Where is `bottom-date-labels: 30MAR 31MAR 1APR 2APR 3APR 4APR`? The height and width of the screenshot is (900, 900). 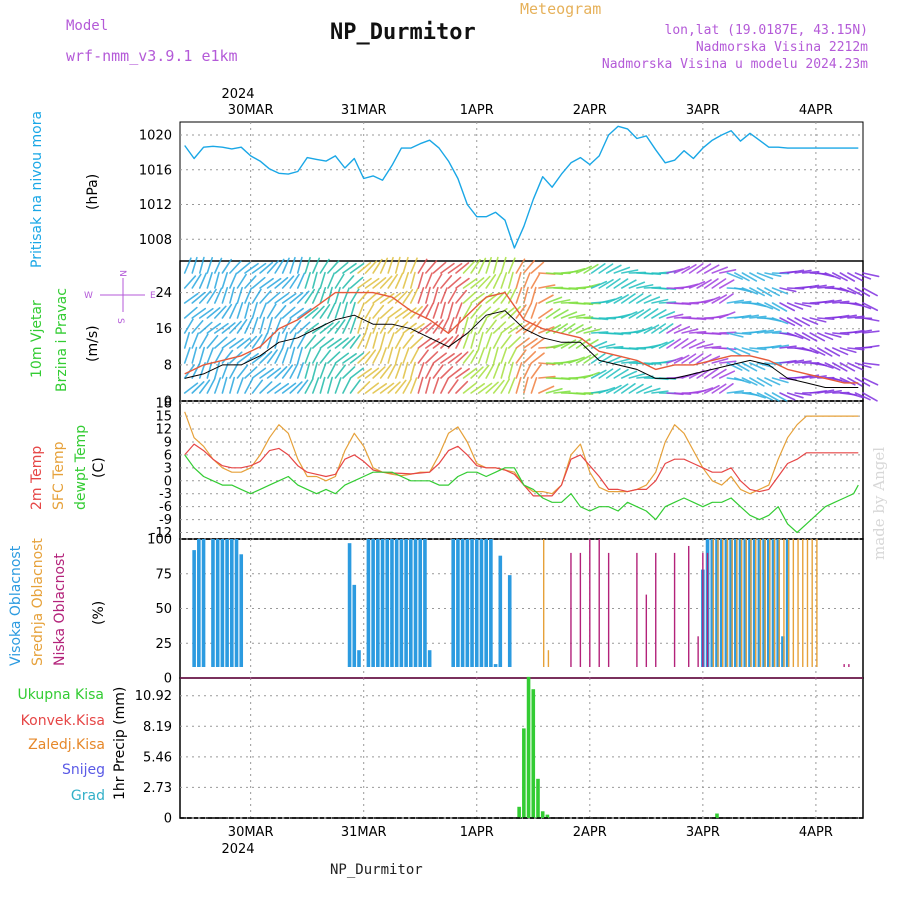 bottom-date-labels: 30MAR 31MAR 1APR 2APR 3APR 4APR is located at coordinates (530, 832).